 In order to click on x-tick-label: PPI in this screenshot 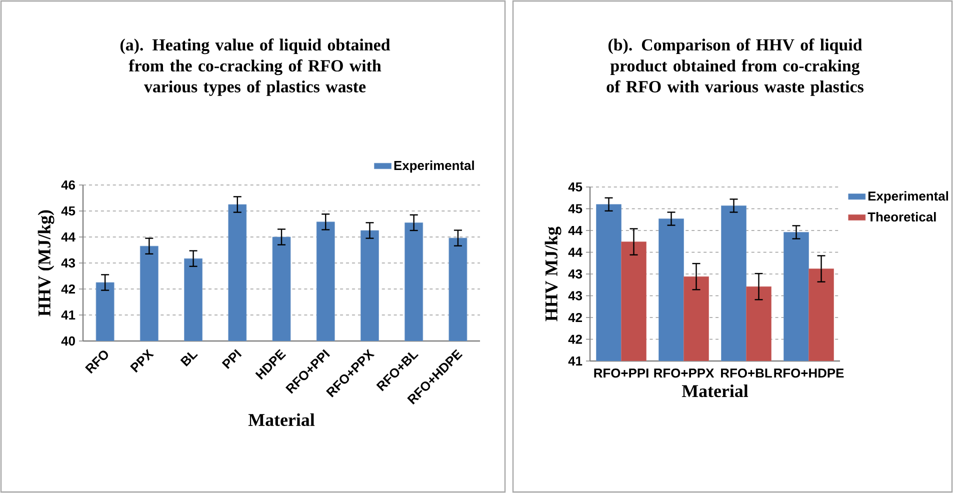, I will do `click(232, 359)`.